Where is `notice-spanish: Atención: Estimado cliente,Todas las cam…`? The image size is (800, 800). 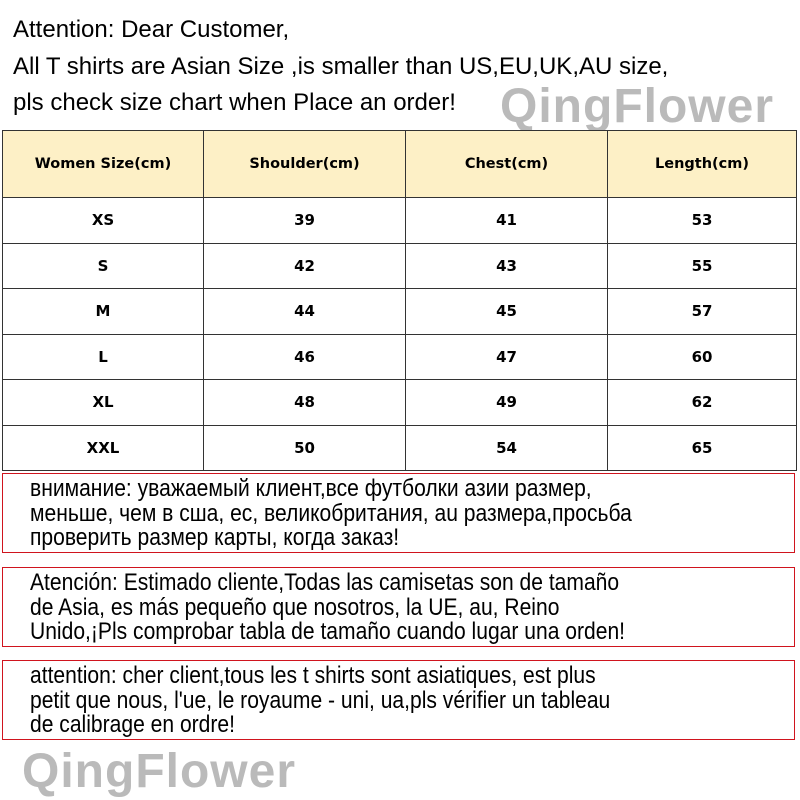
notice-spanish: Atención: Estimado cliente,Todas las cam… is located at coordinates (398, 607).